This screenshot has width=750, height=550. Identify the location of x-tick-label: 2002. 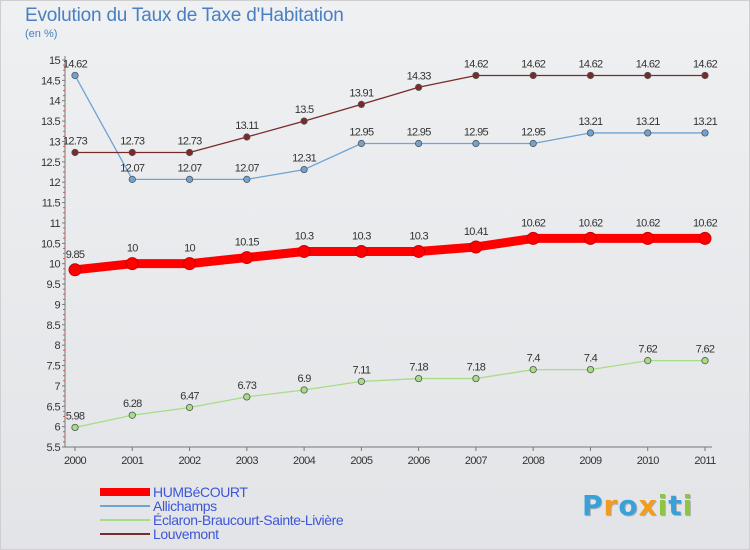
(190, 461).